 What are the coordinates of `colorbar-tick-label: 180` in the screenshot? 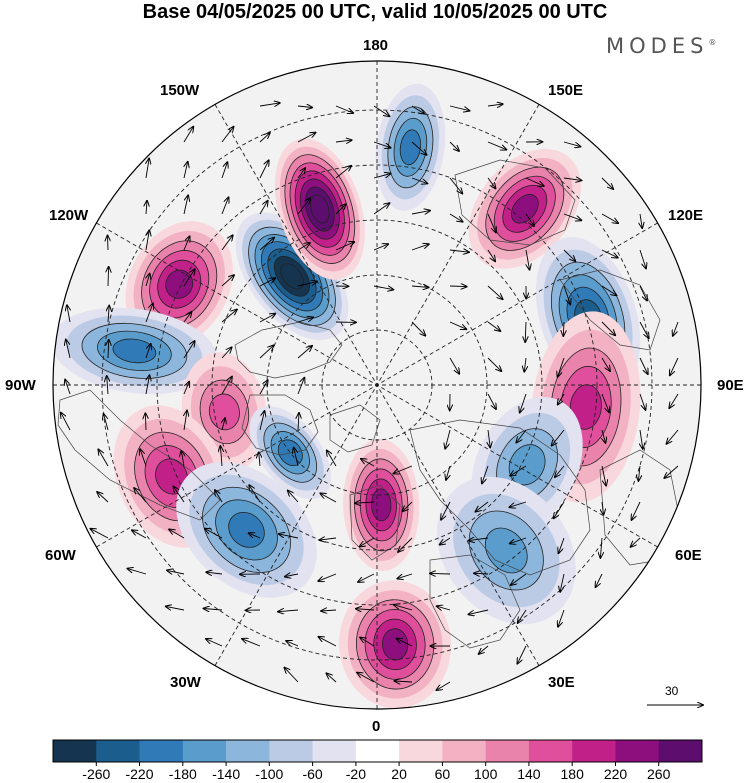 It's located at (572, 774).